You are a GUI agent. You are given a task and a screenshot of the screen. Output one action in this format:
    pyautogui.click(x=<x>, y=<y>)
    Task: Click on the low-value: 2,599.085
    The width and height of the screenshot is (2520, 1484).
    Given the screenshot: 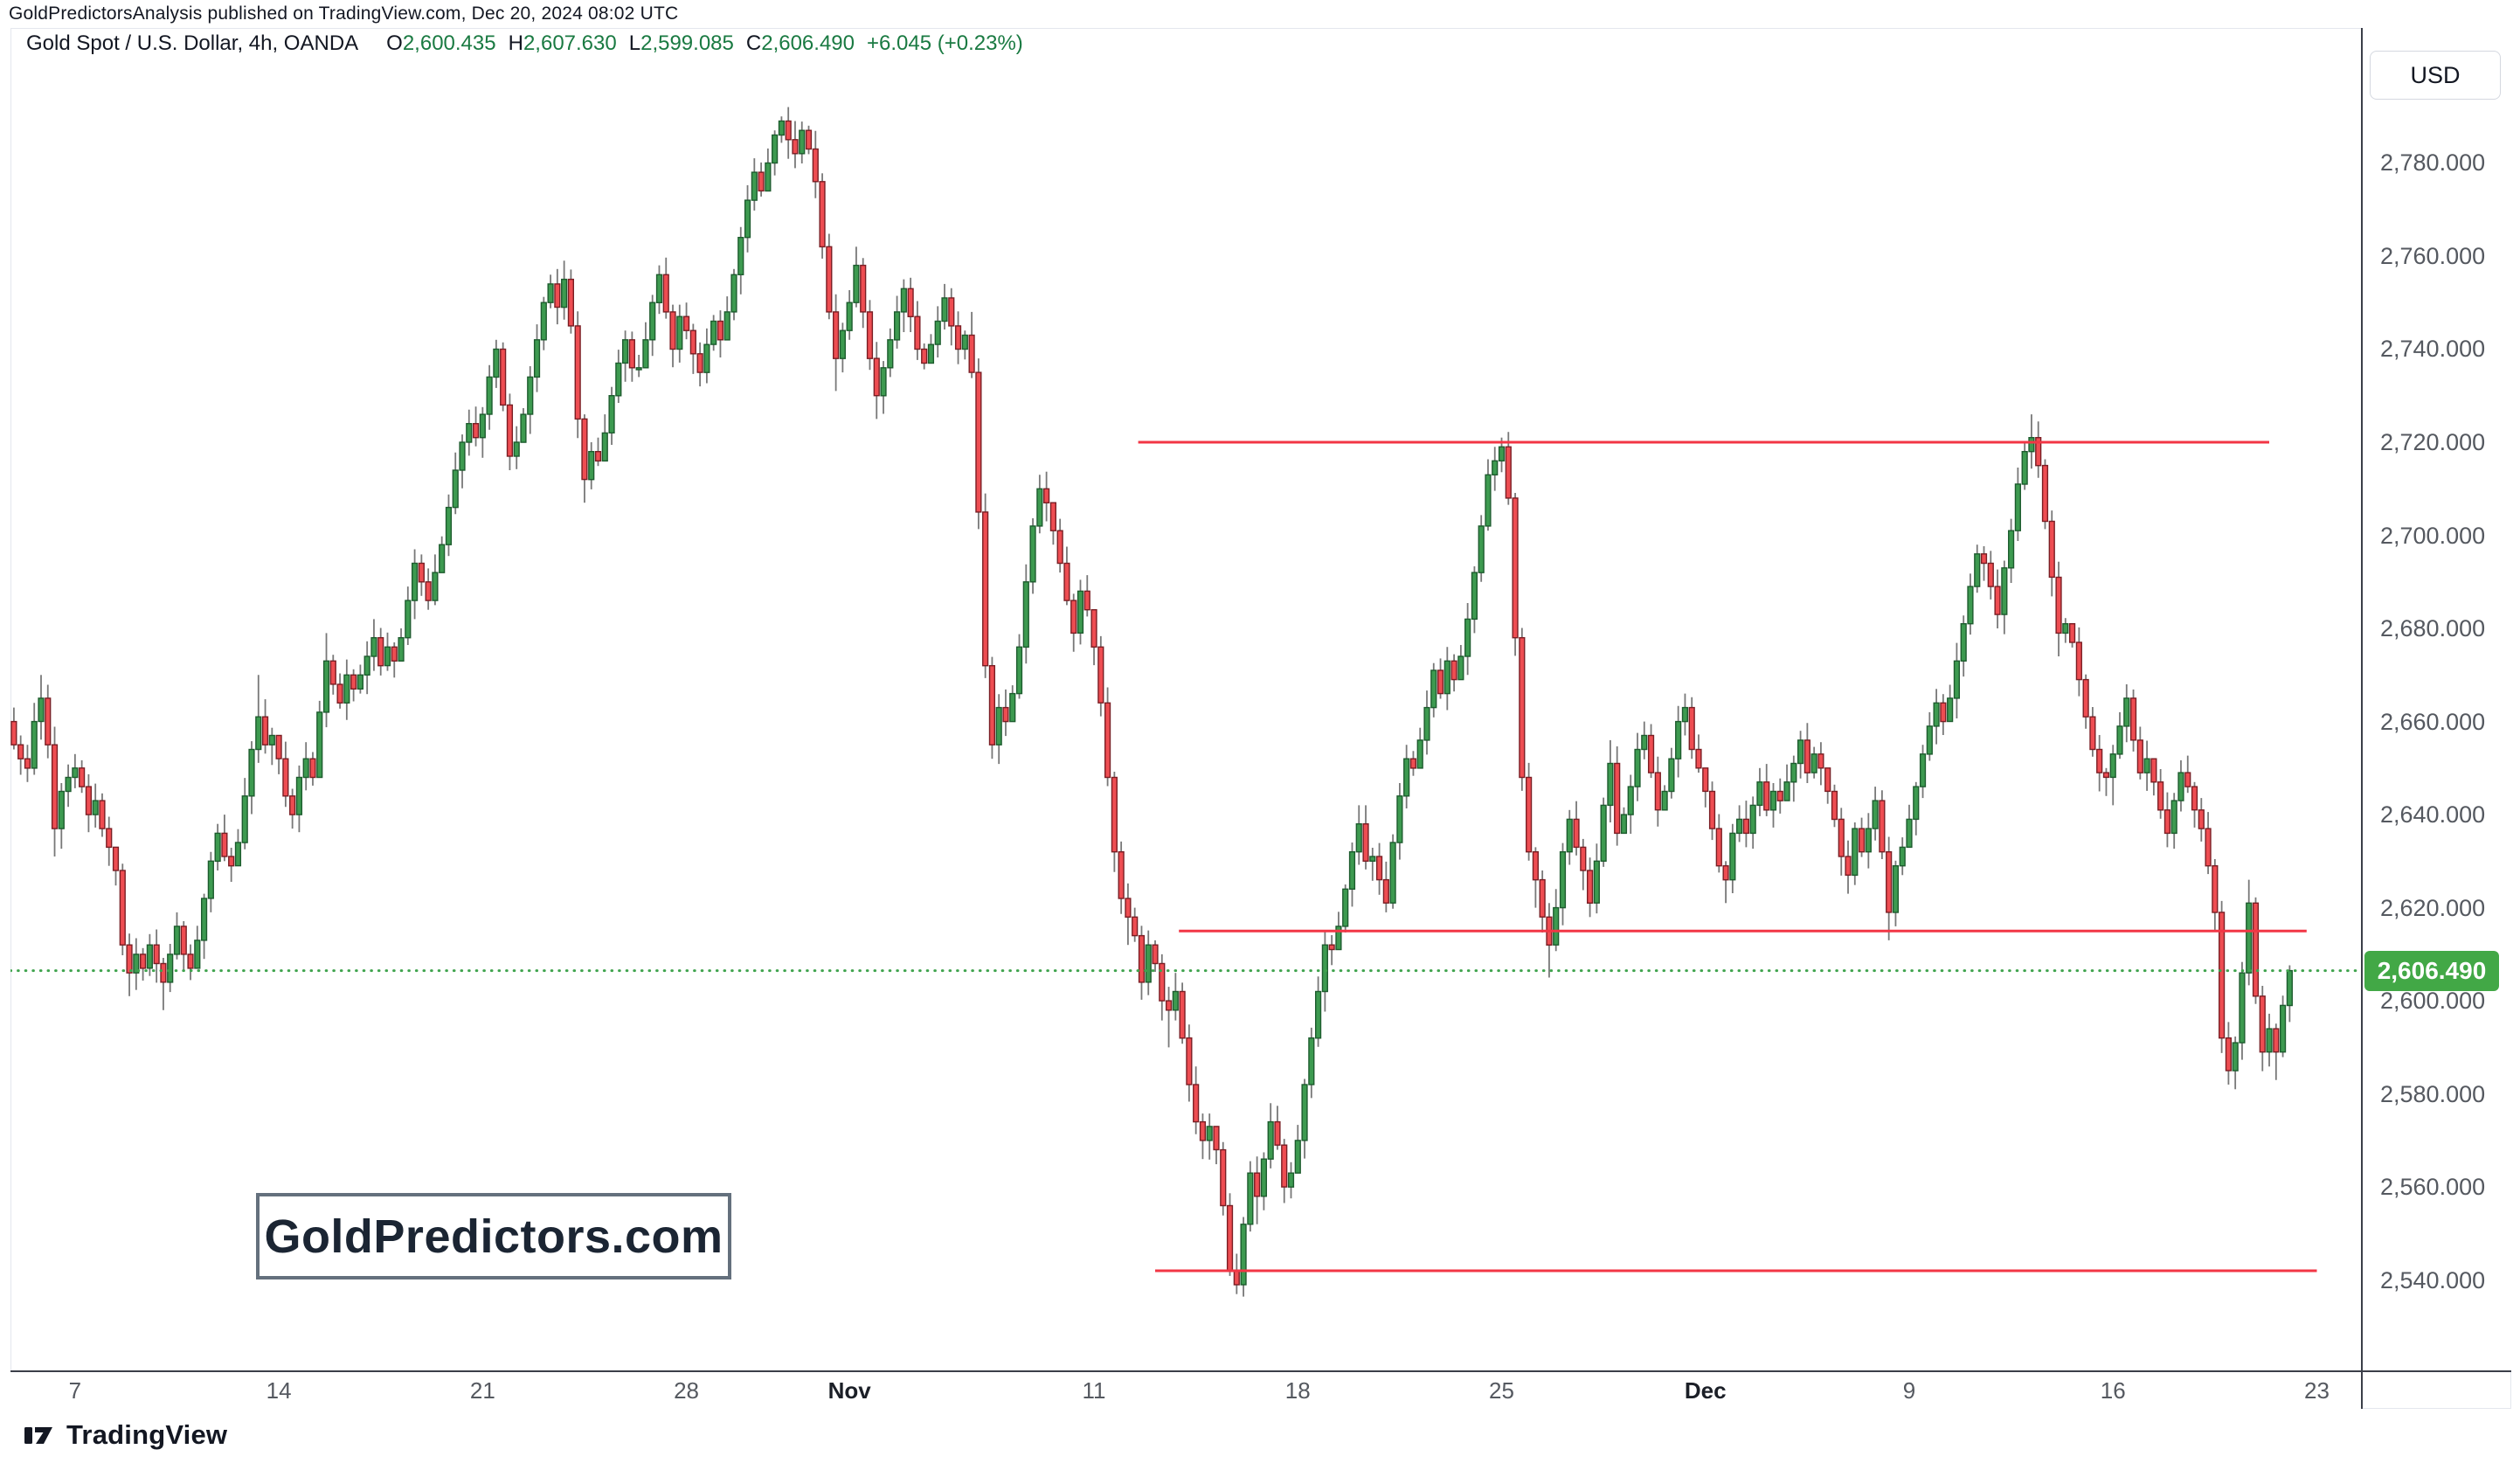 What is the action you would take?
    pyautogui.click(x=687, y=43)
    